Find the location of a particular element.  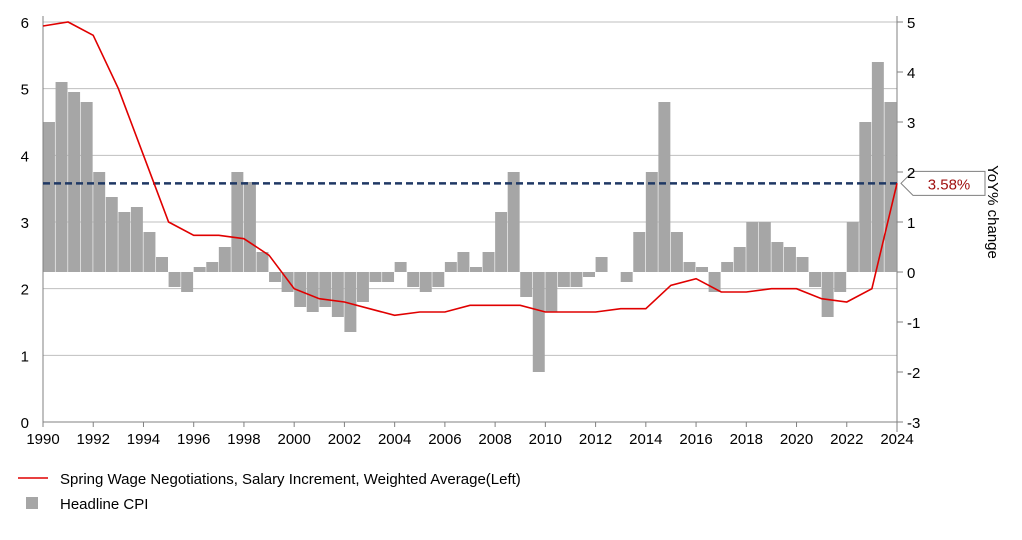

right-tick-label: 0 is located at coordinates (911, 273).